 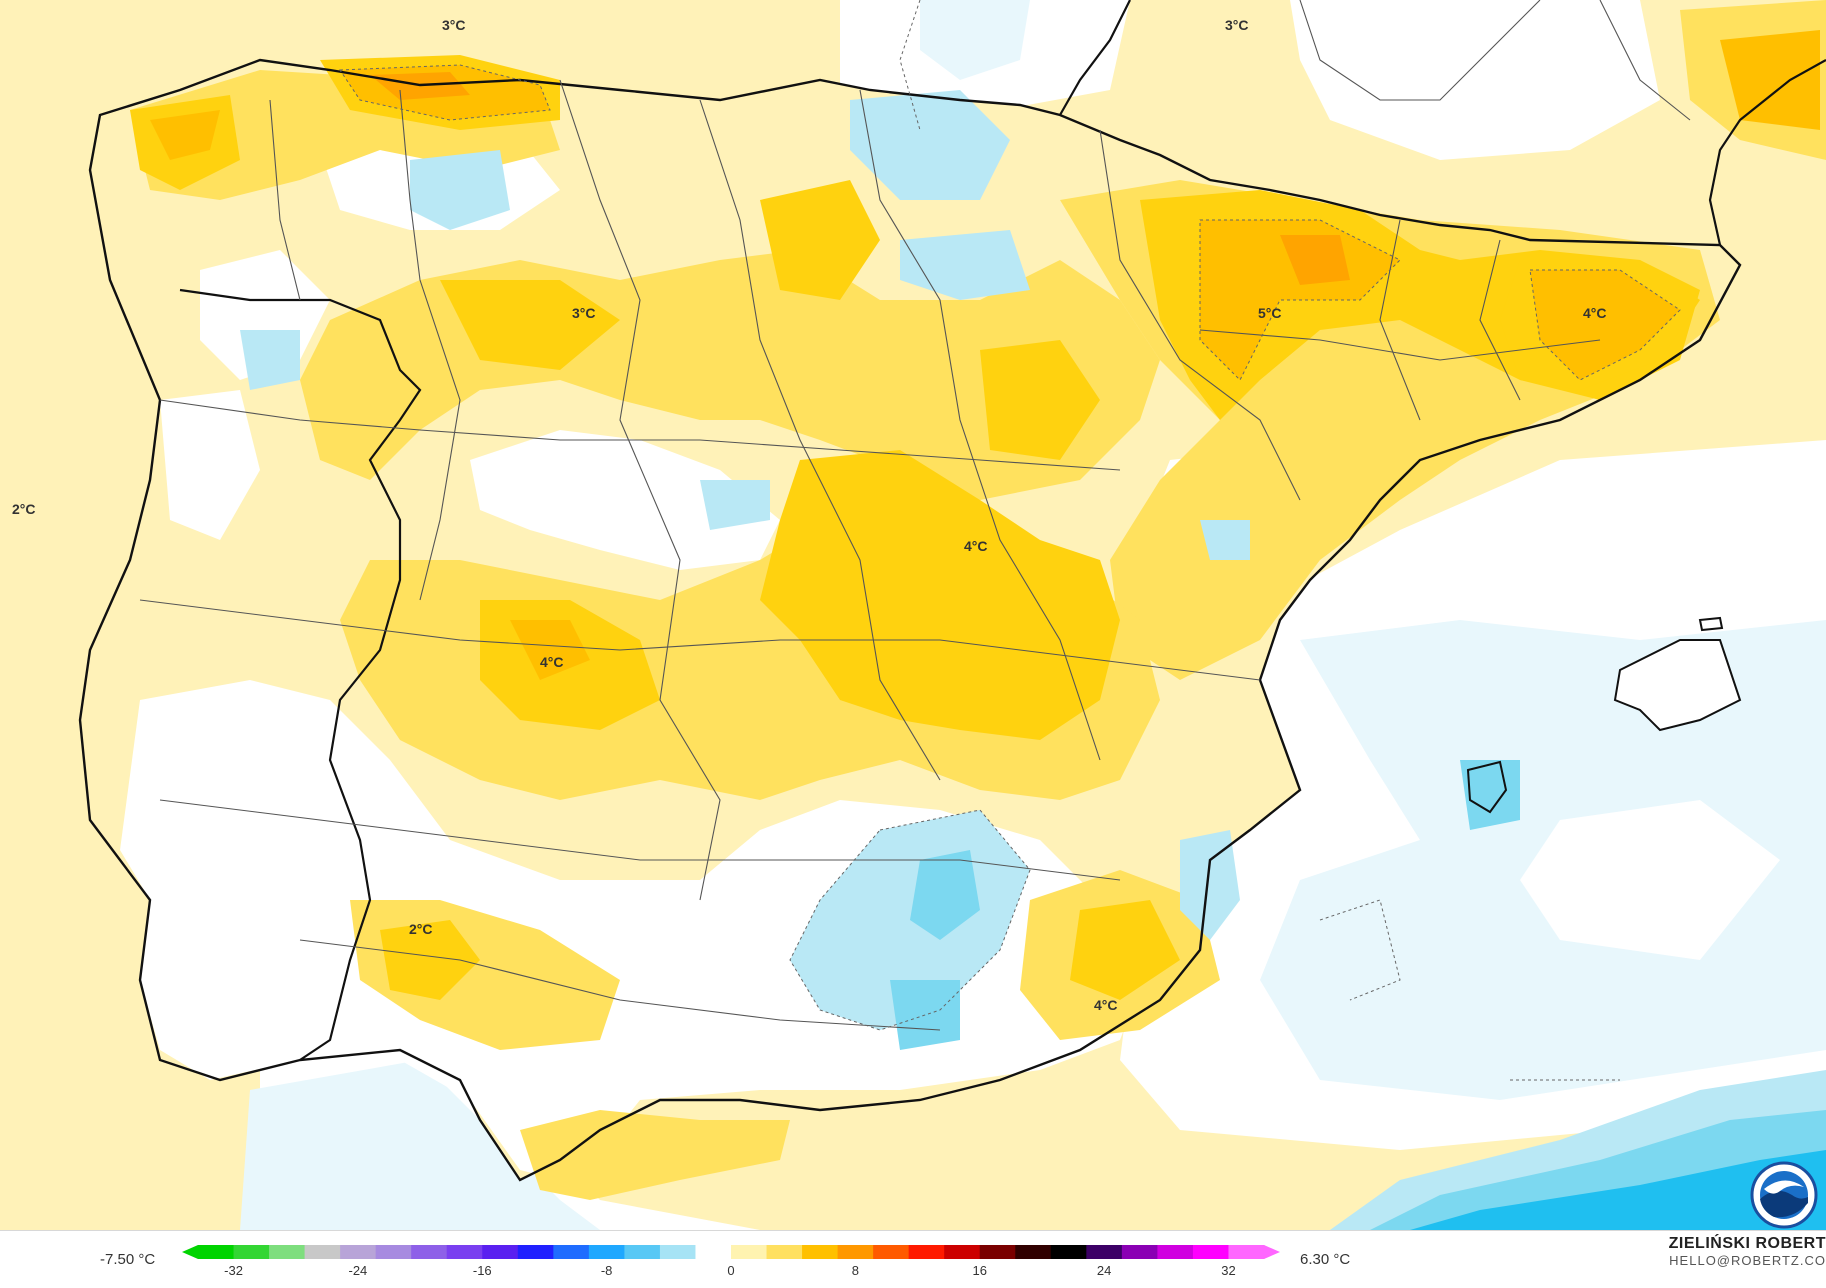 What do you see at coordinates (1210, 885) in the screenshot?
I see `cold-patch-alicante` at bounding box center [1210, 885].